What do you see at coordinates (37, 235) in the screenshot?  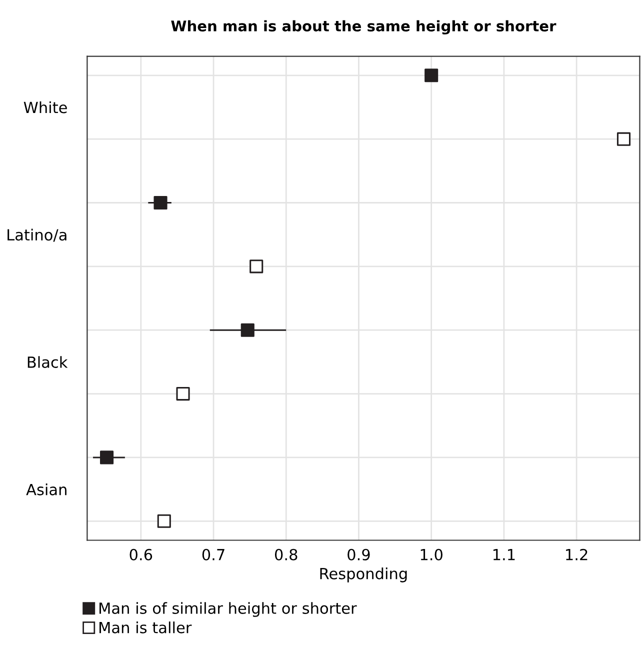 I see `y-tick-label: Latino/a` at bounding box center [37, 235].